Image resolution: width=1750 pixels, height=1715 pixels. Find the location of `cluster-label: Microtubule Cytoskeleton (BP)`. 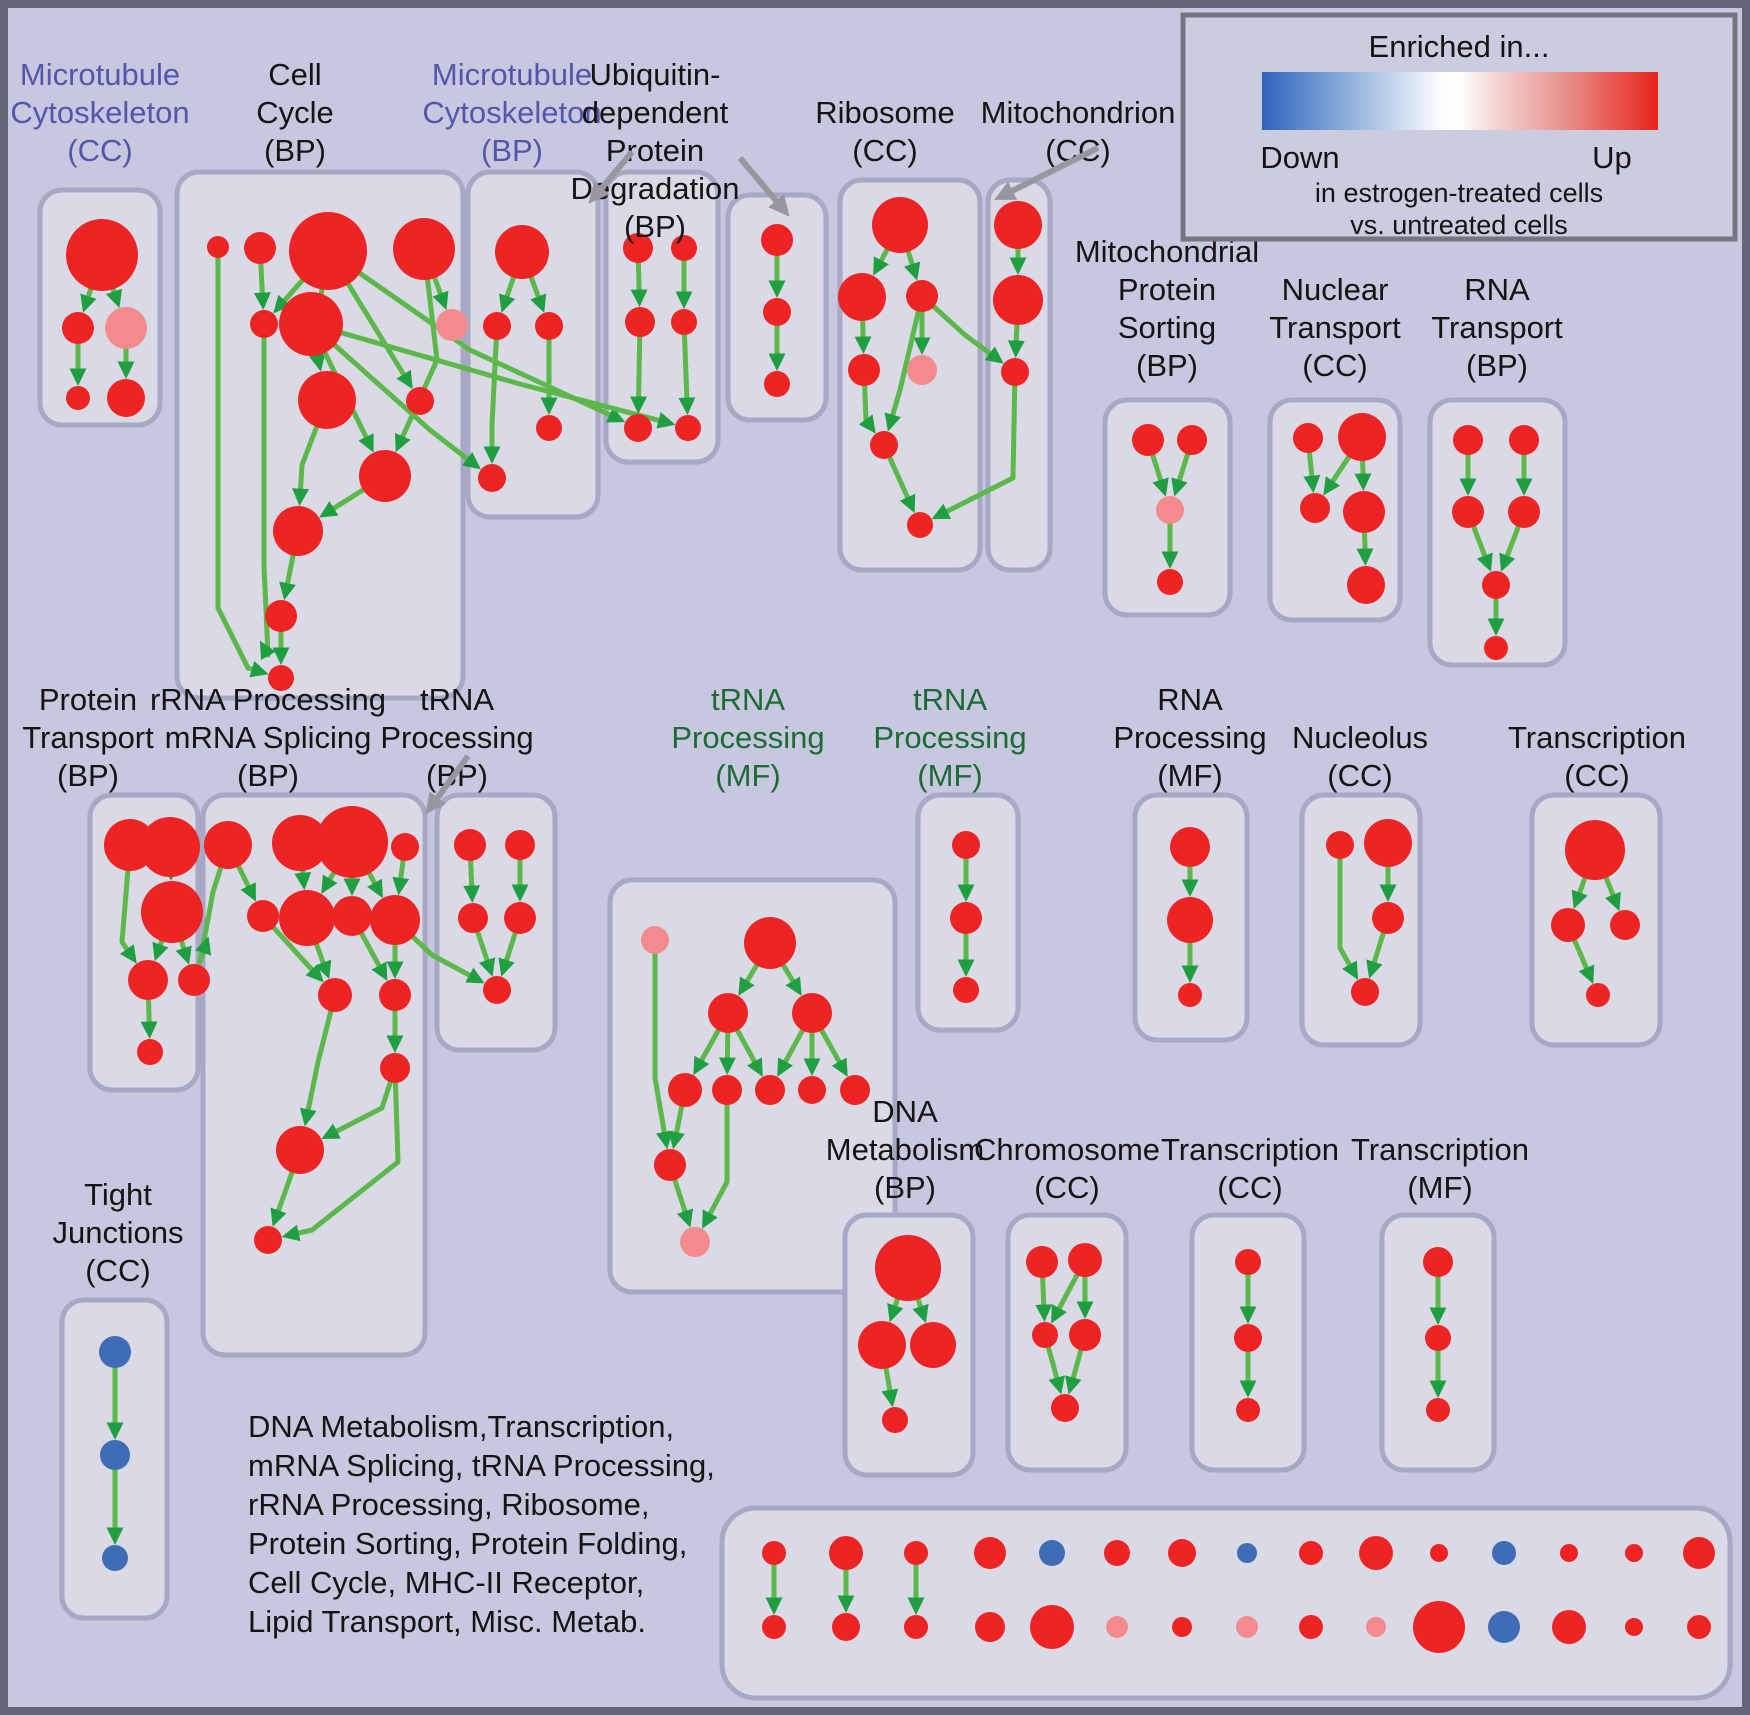

cluster-label: Microtubule Cytoskeleton (BP) is located at coordinates (511, 112).